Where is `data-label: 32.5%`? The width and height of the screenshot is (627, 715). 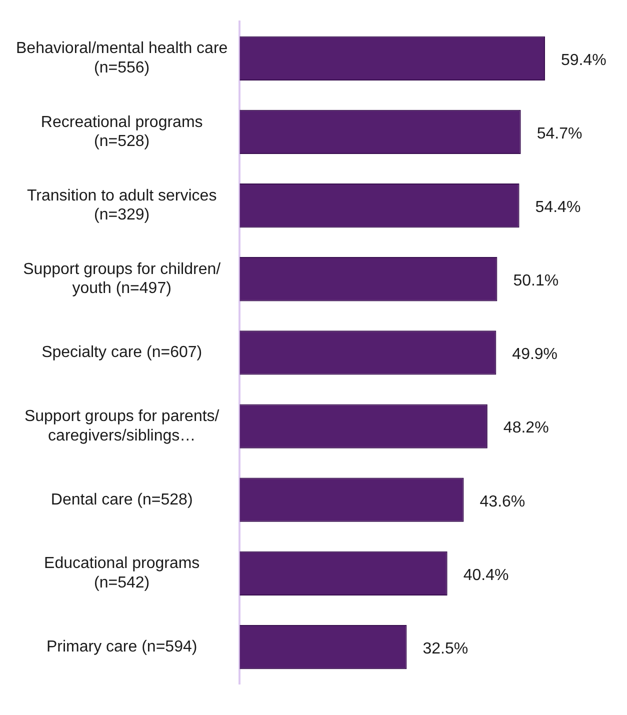
data-label: 32.5% is located at coordinates (445, 649).